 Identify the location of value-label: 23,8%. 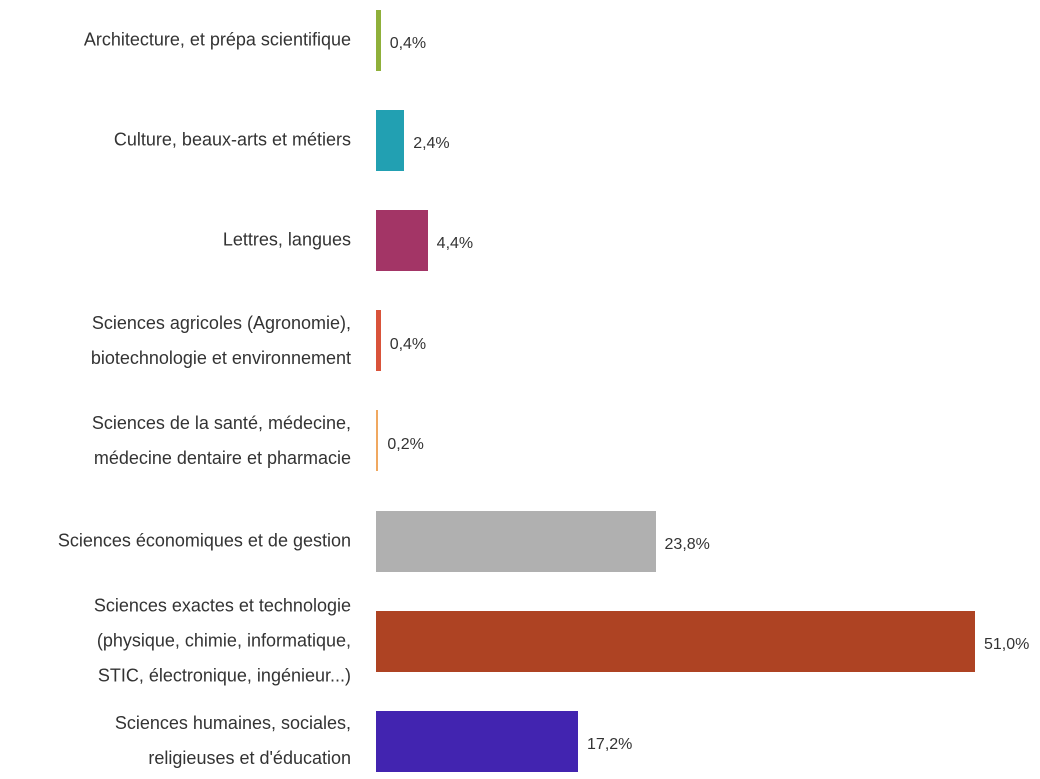
(687, 544).